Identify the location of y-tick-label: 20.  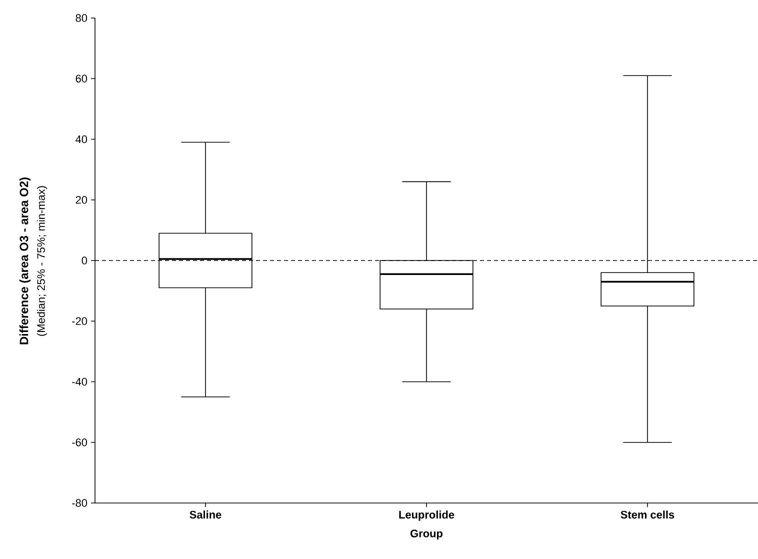
(82, 200).